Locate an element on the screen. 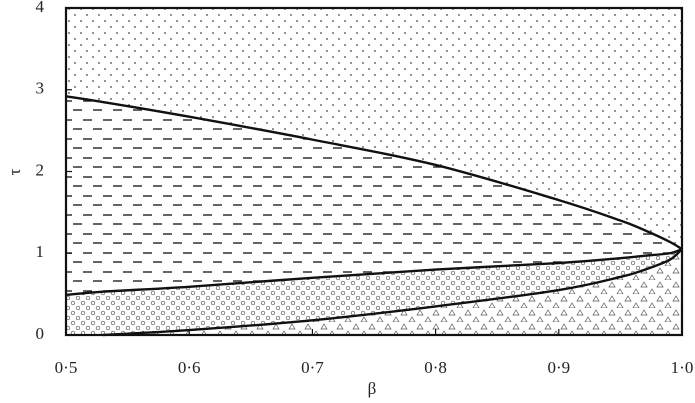  y-tick-label: 2 is located at coordinates (40, 169).